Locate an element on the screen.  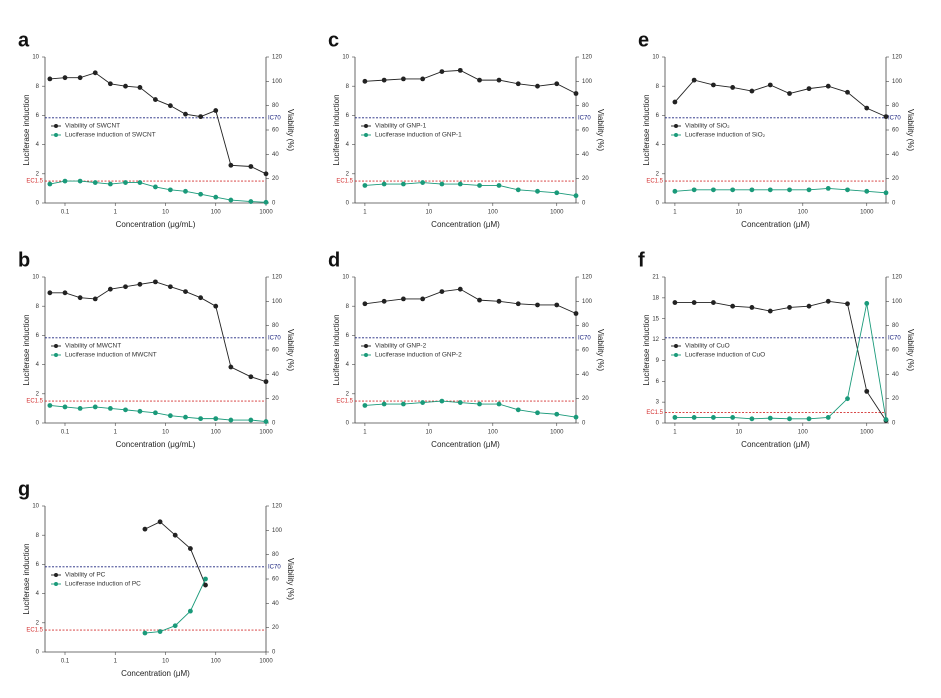
y-tick-label: 8 is located at coordinates (38, 307).